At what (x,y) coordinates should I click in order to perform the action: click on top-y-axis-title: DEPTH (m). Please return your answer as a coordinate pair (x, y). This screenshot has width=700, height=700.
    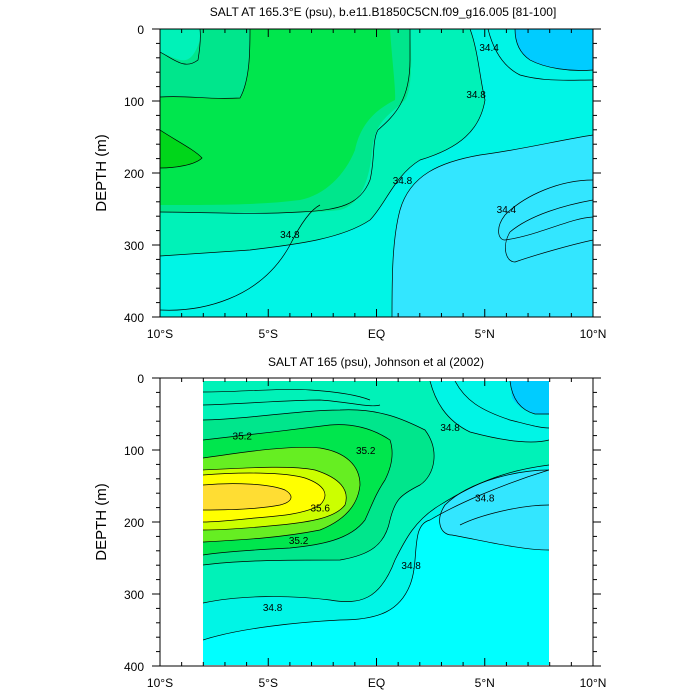
    Looking at the image, I should click on (101, 173).